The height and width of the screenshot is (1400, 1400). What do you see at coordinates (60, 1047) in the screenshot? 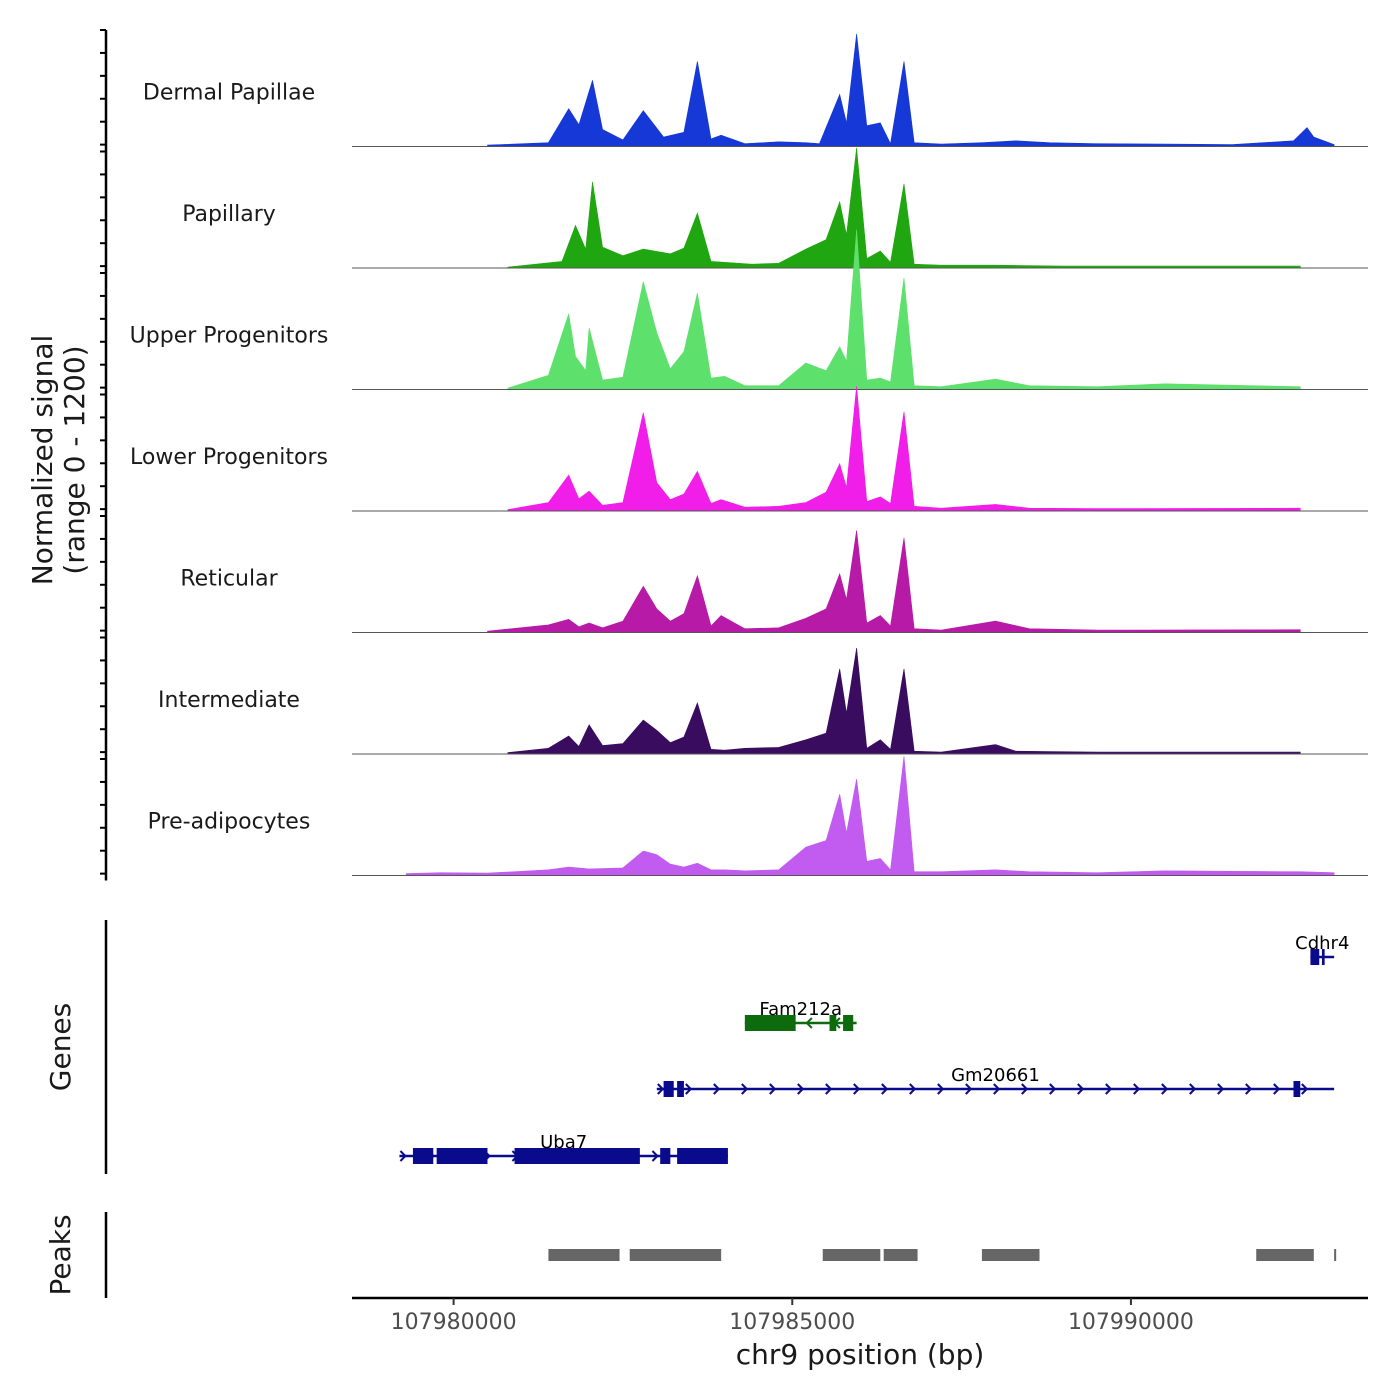
I see `genes-panel-label: Genes` at bounding box center [60, 1047].